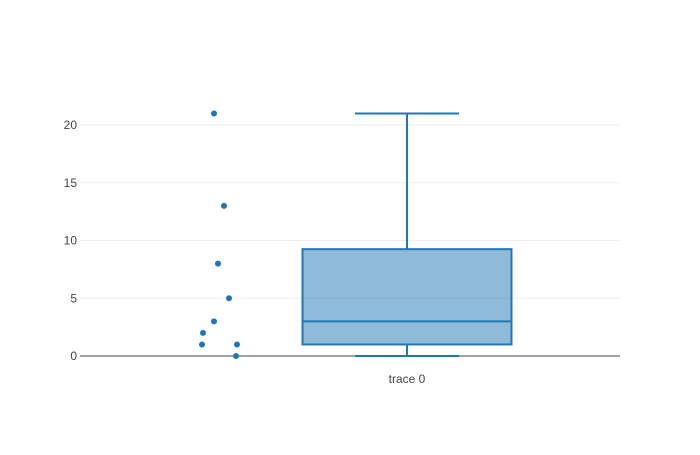 This screenshot has width=700, height=455. I want to click on y-tick-label: 20, so click(71, 125).